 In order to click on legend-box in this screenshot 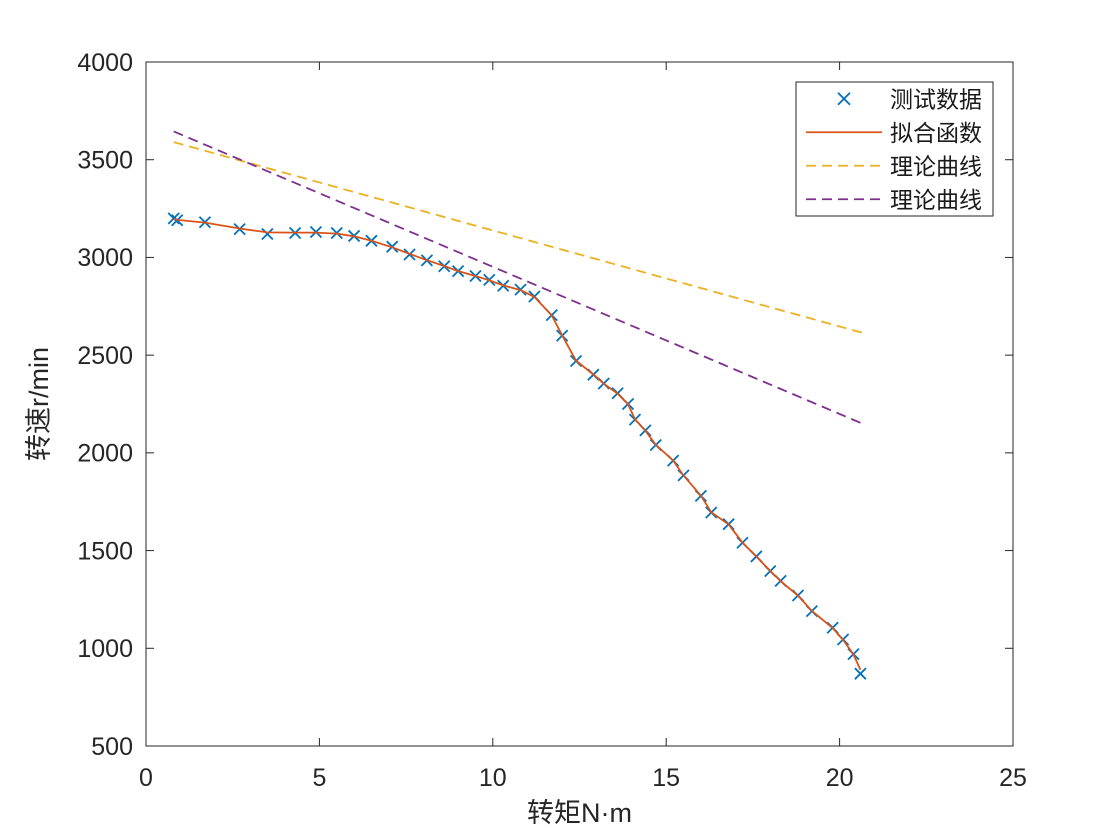, I will do `click(894, 149)`.